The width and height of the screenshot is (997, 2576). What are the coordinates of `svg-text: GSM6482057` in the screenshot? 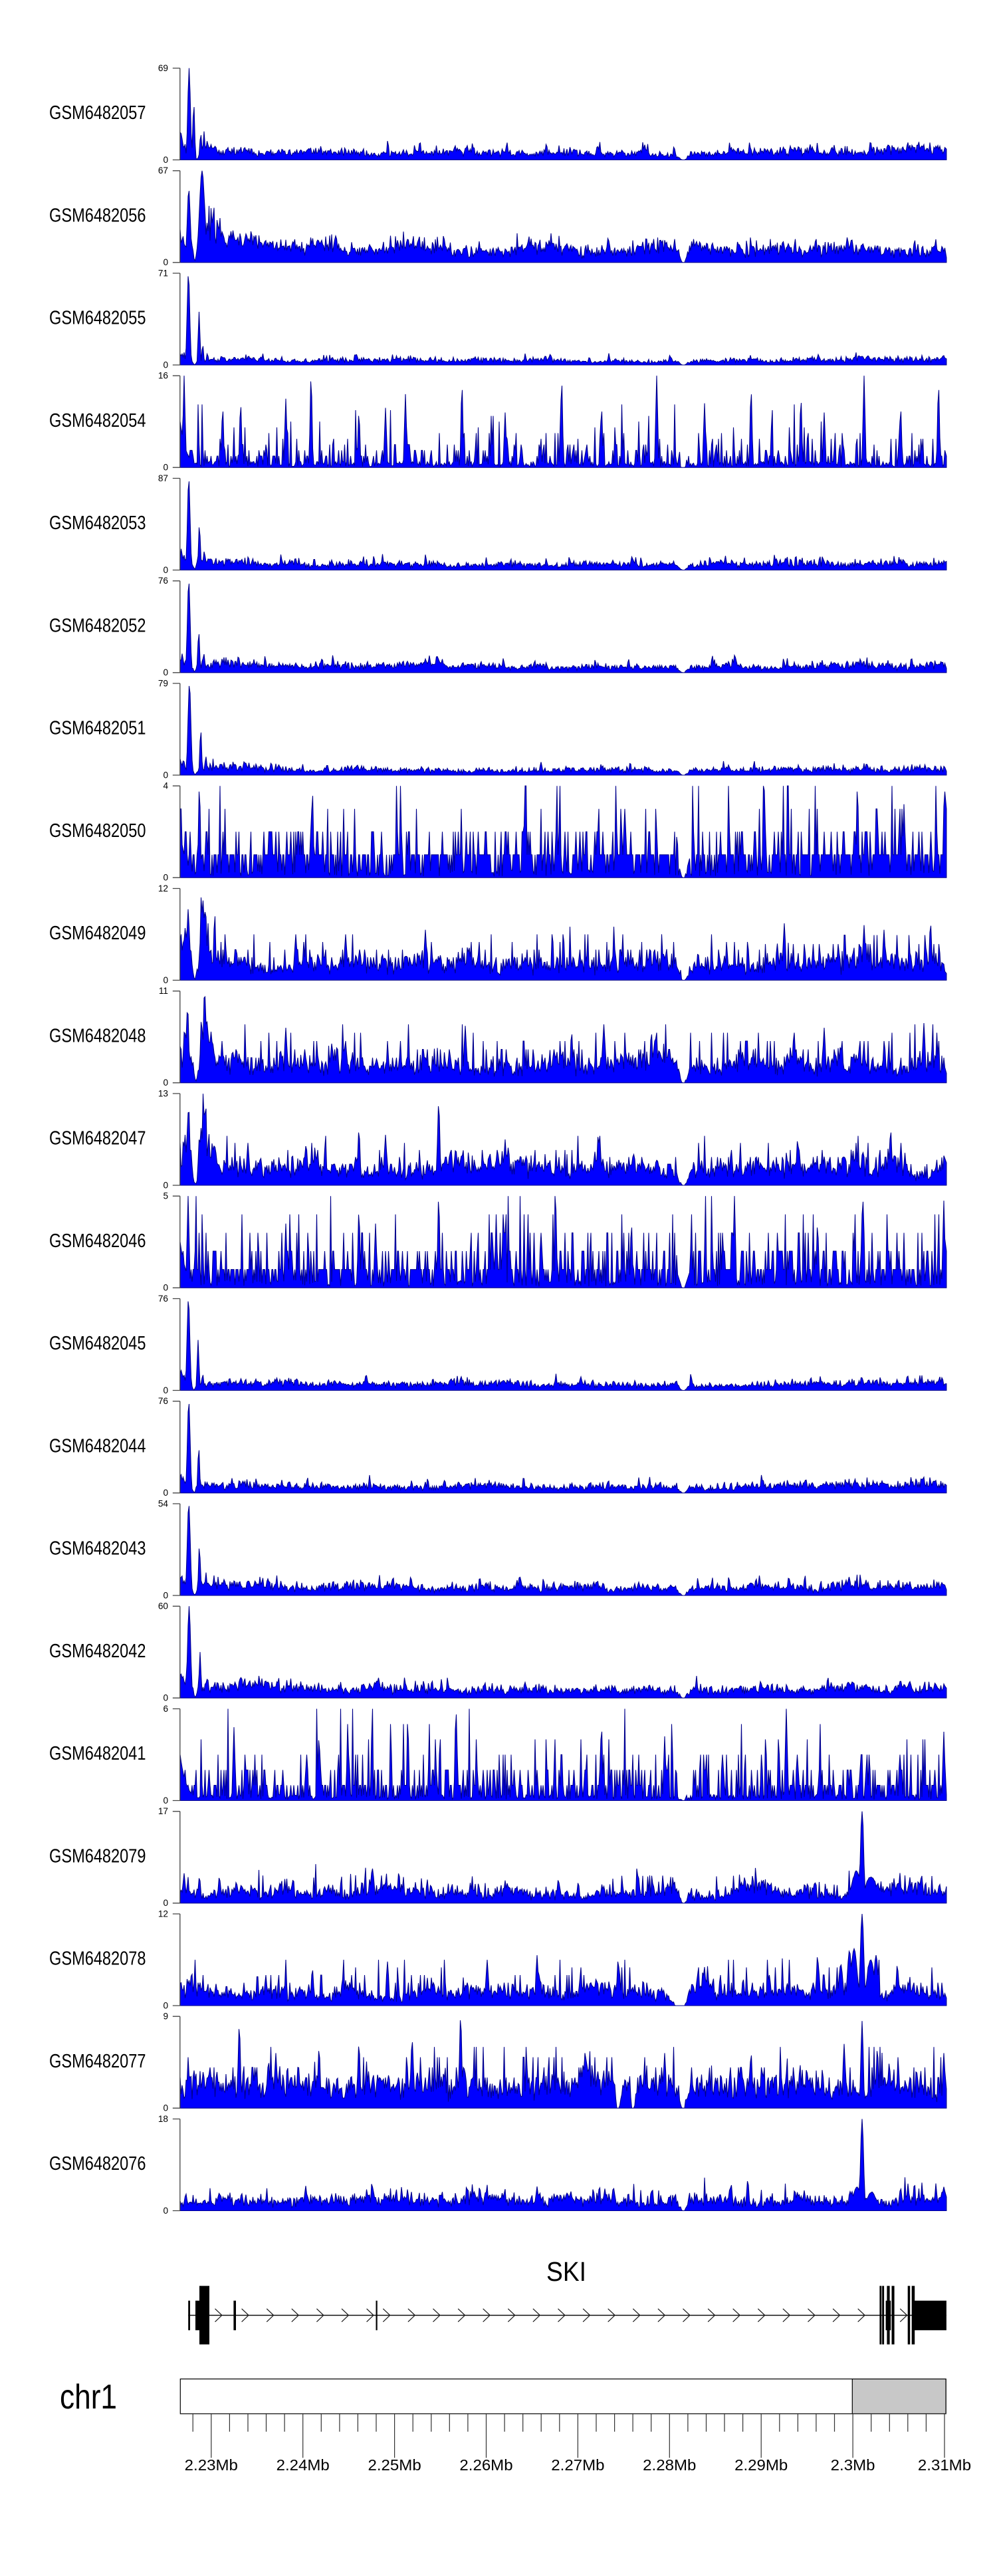 It's located at (97, 113).